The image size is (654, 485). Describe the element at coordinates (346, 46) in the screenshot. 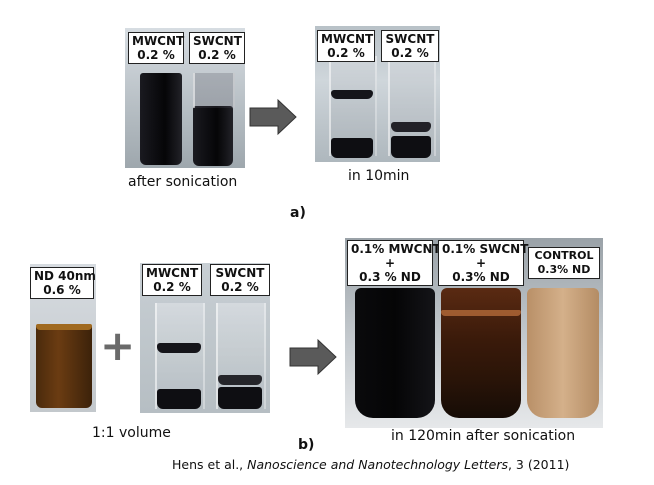

I see `label-mwcnt-a2: MWCNT 0.2 %` at that location.